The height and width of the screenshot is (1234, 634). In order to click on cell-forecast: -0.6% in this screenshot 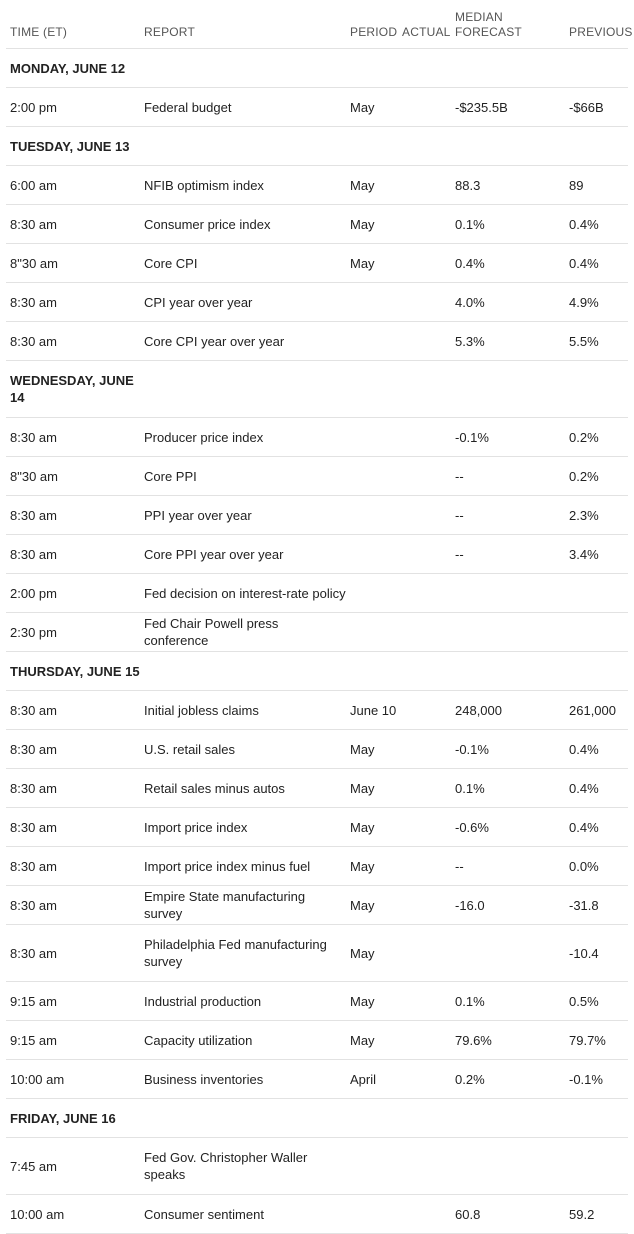, I will do `click(508, 827)`.